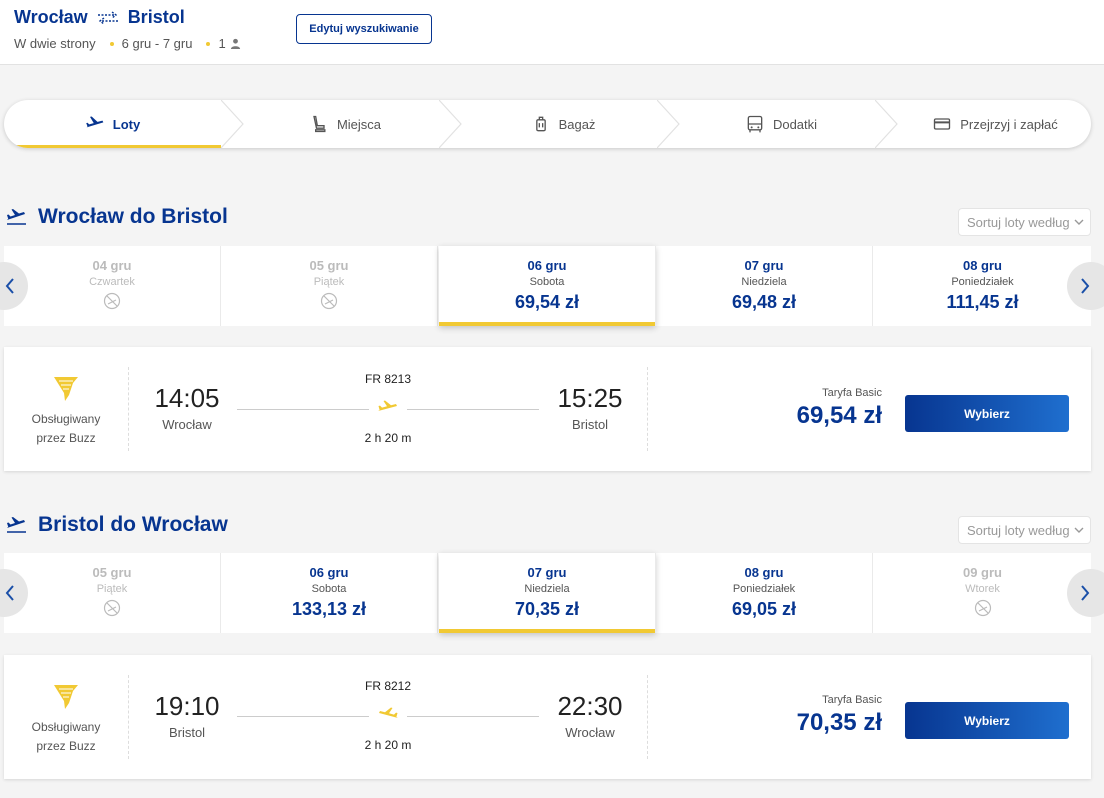 This screenshot has height=798, width=1104. I want to click on step-extras: Dodatki, so click(781, 124).